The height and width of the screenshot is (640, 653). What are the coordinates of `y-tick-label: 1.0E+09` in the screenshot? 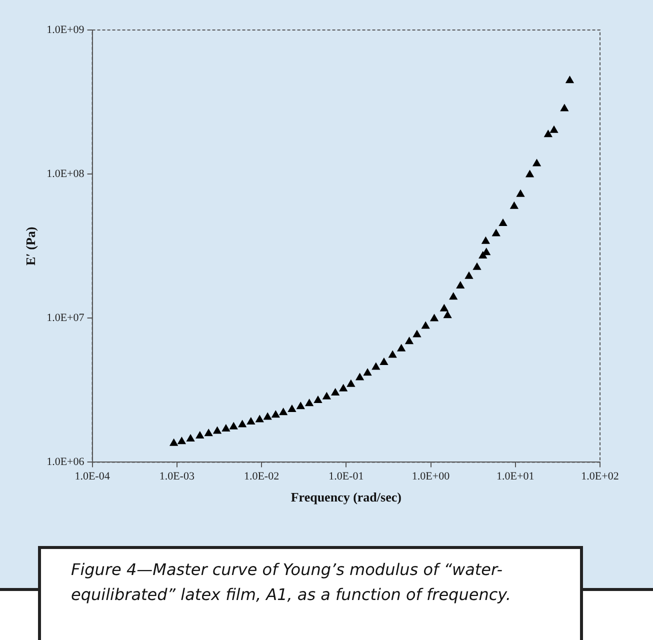 It's located at (65, 30).